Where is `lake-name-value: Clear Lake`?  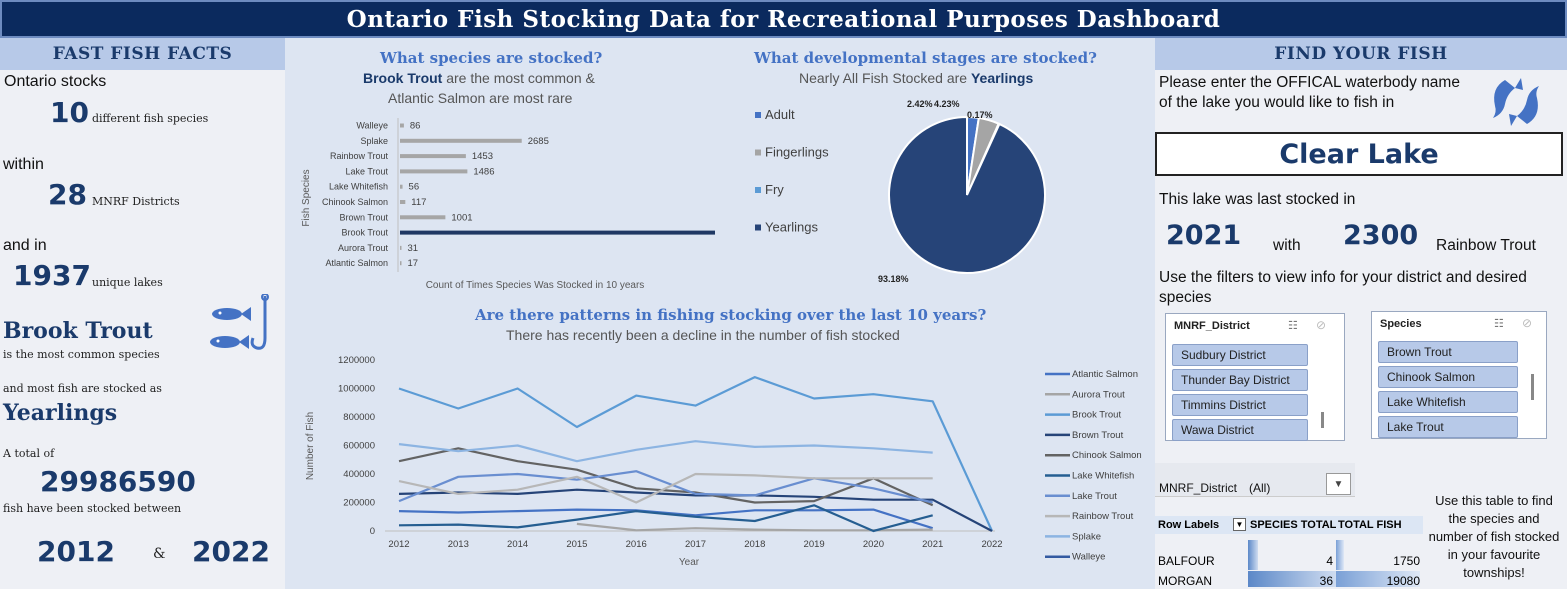
lake-name-value: Clear Lake is located at coordinates (1359, 154).